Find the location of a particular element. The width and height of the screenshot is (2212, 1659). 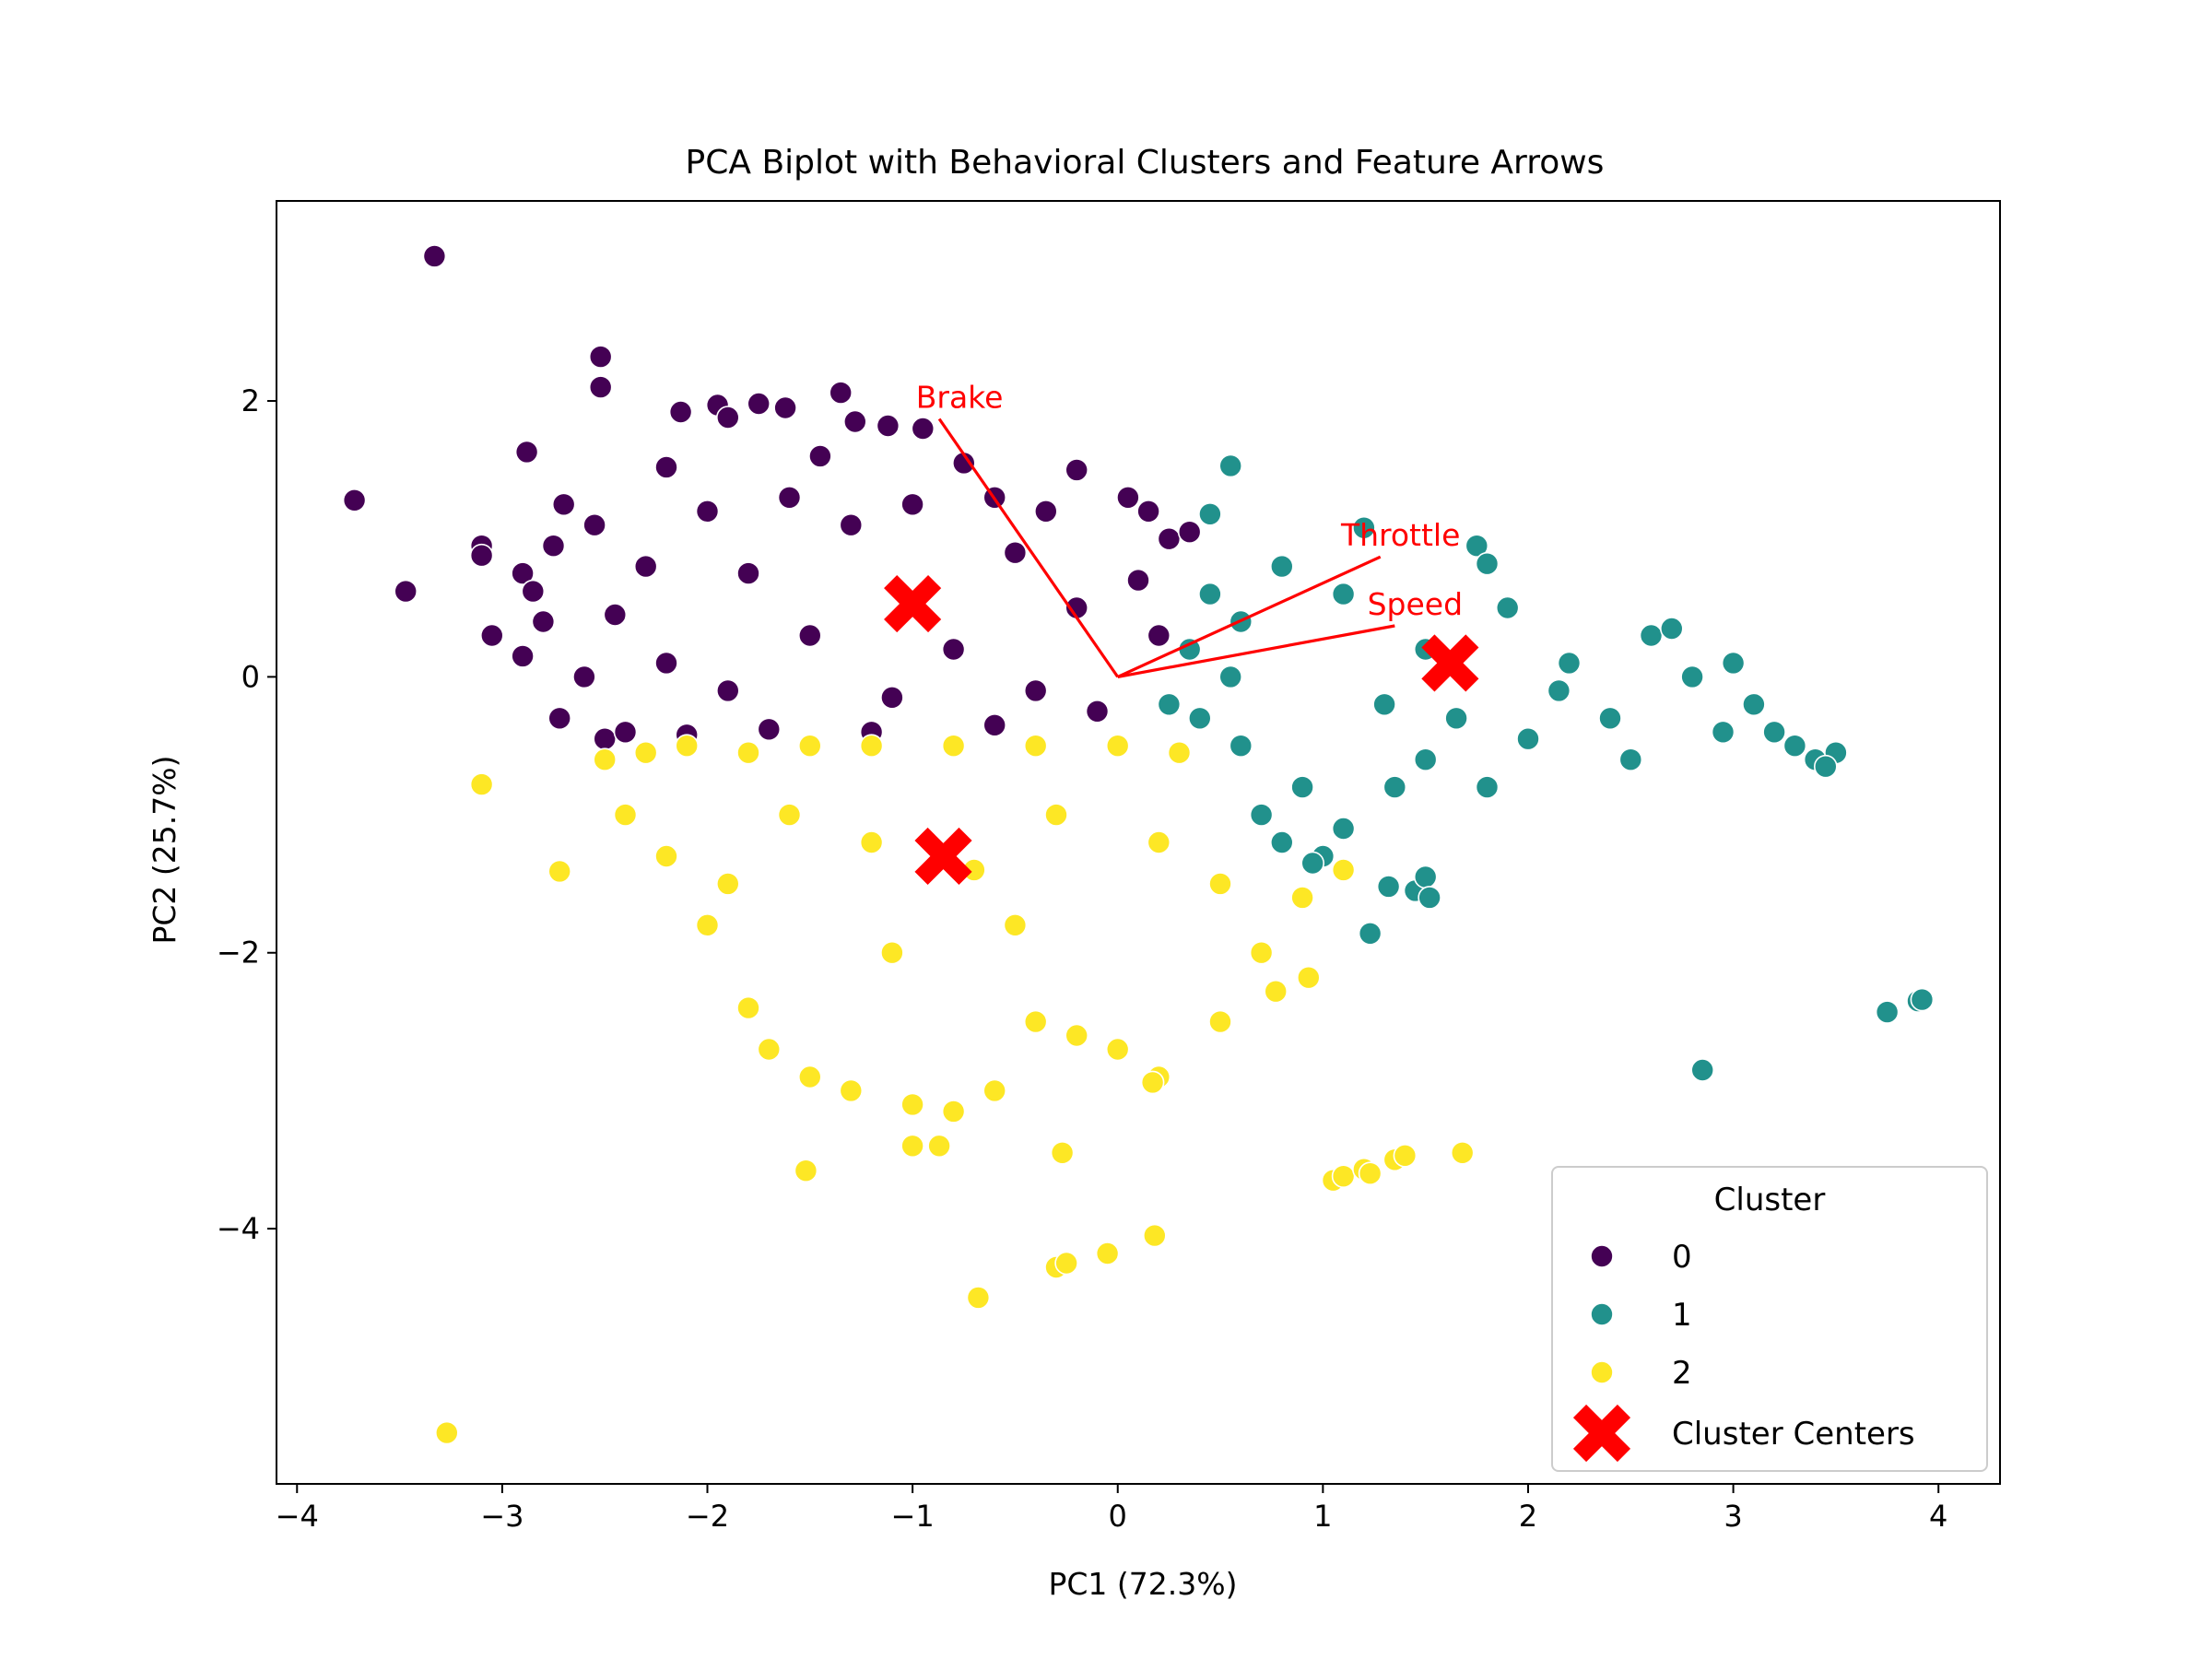

x-axis-label: PC1 (72.3%) is located at coordinates (1142, 1584).